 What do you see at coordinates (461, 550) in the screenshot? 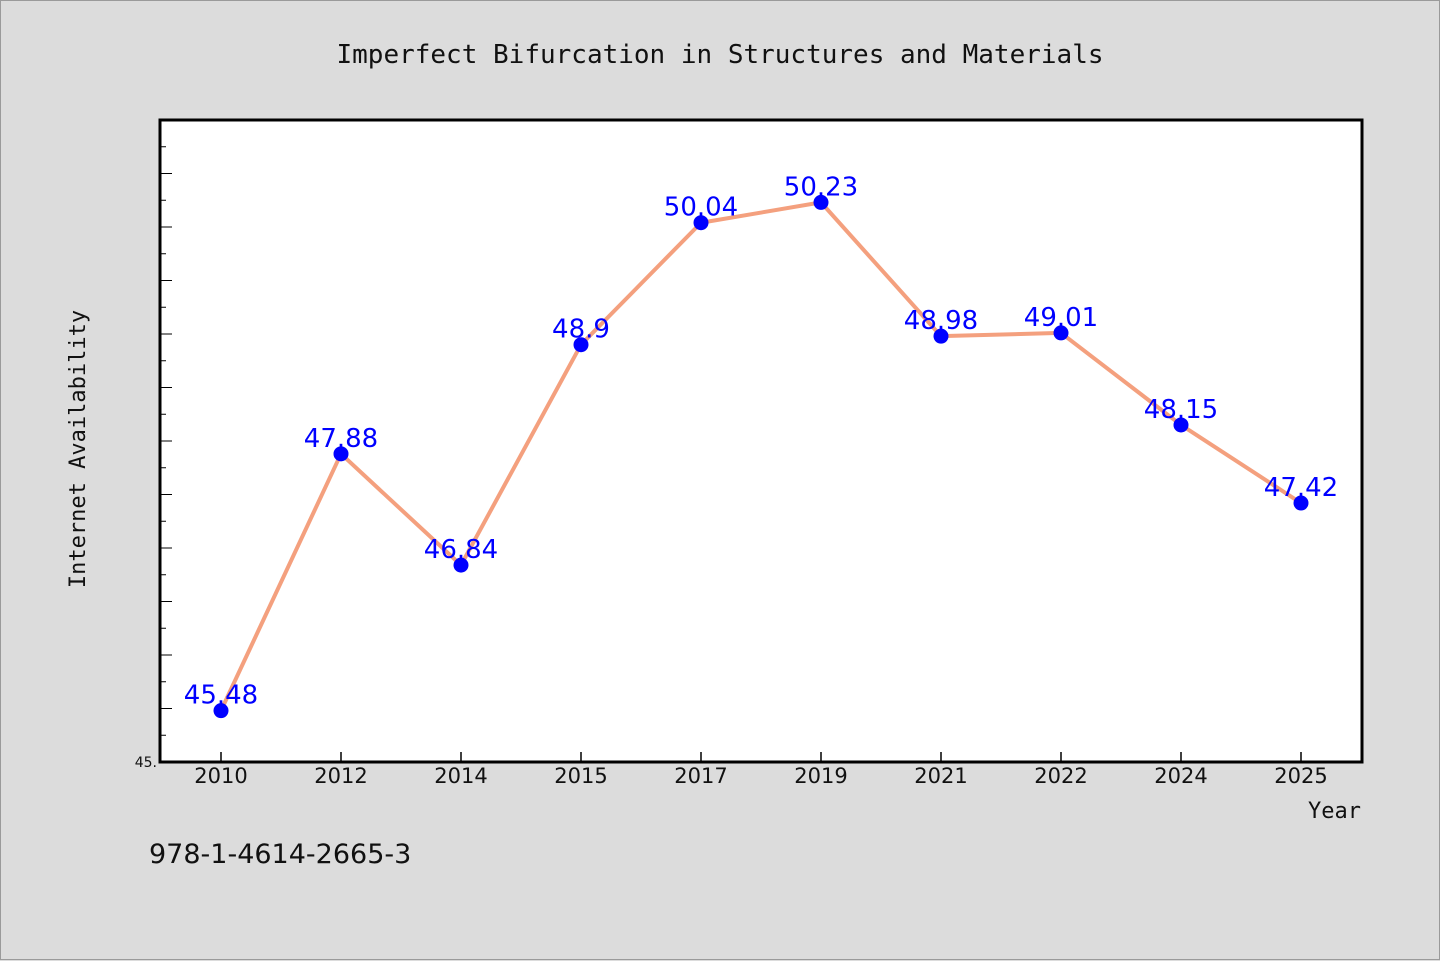
I see `data-label: 46.84` at bounding box center [461, 550].